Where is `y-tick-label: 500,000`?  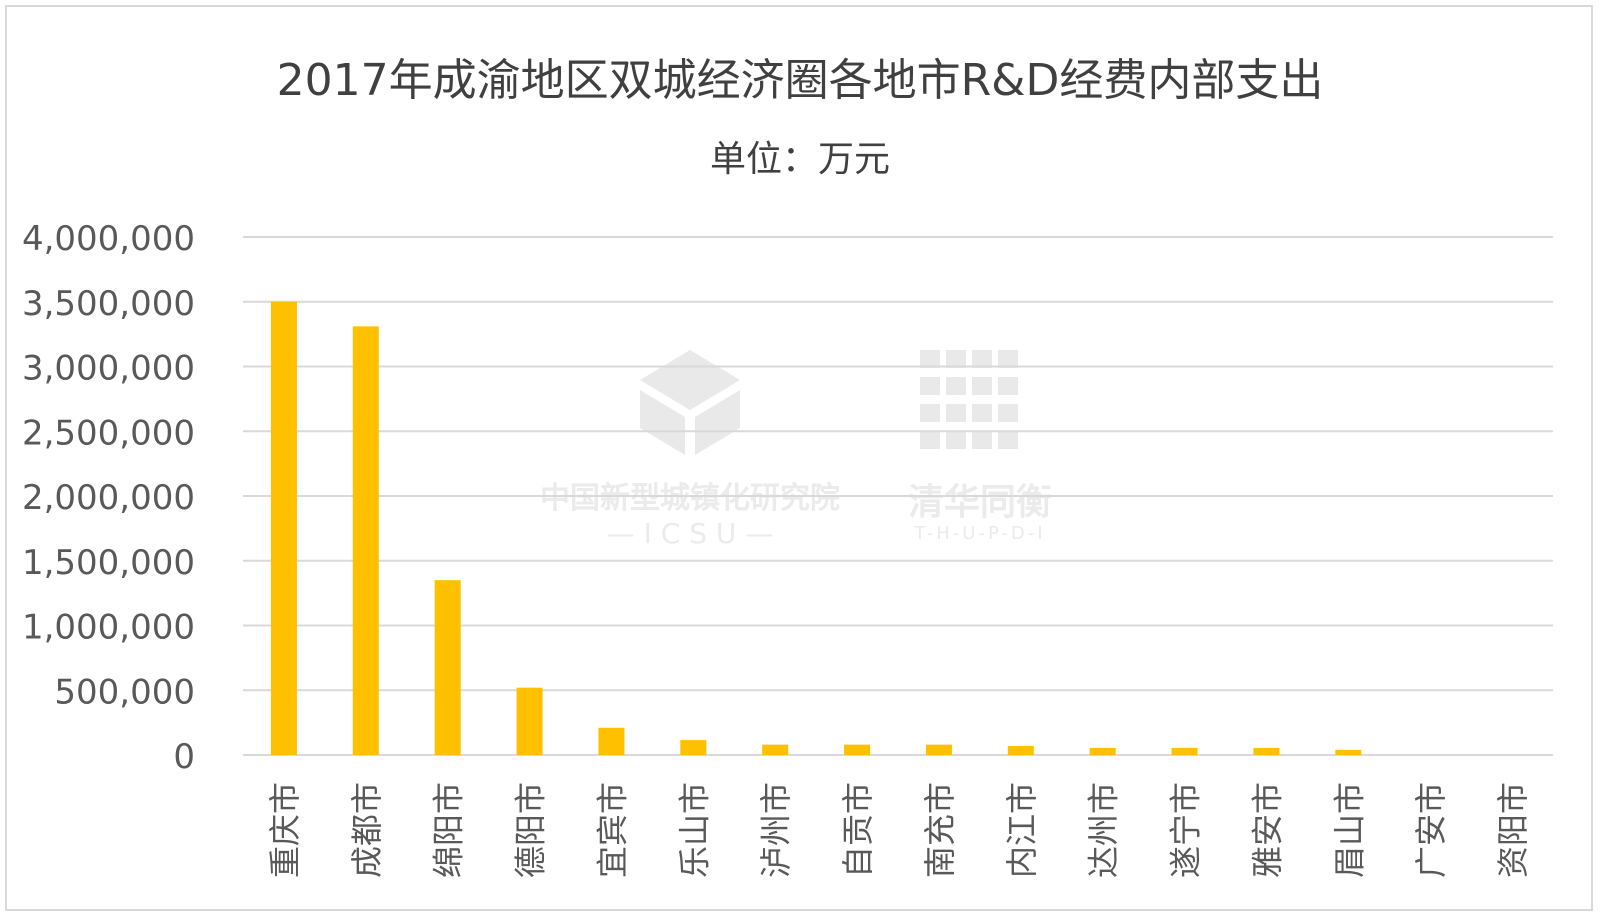
y-tick-label: 500,000 is located at coordinates (124, 692).